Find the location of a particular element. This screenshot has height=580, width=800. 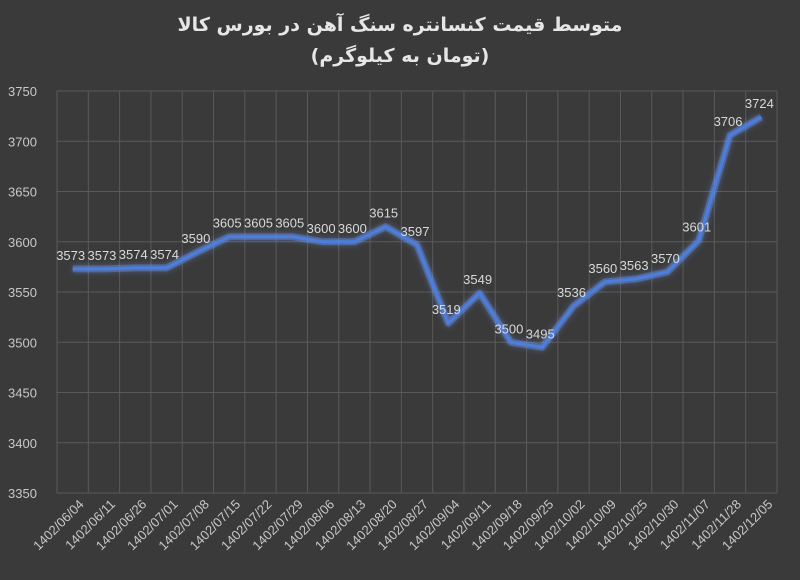

data-label: 3519 is located at coordinates (446, 309).